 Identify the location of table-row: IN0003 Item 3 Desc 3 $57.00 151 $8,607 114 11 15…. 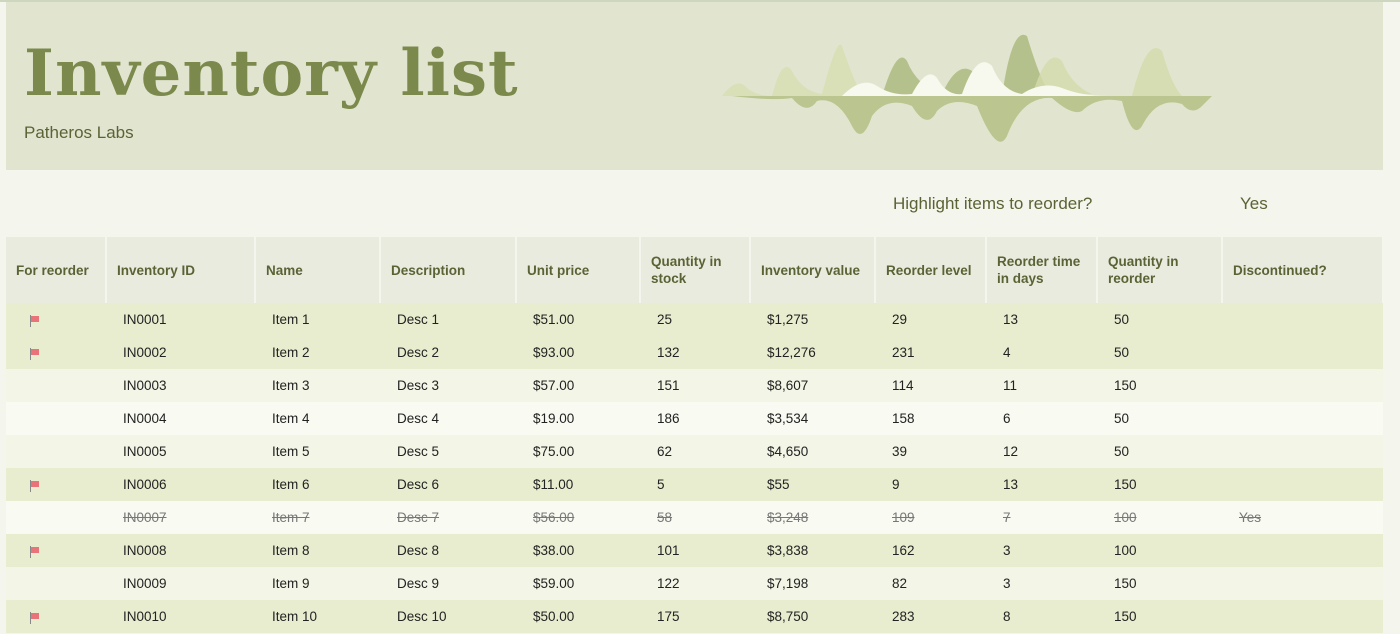
(694, 385).